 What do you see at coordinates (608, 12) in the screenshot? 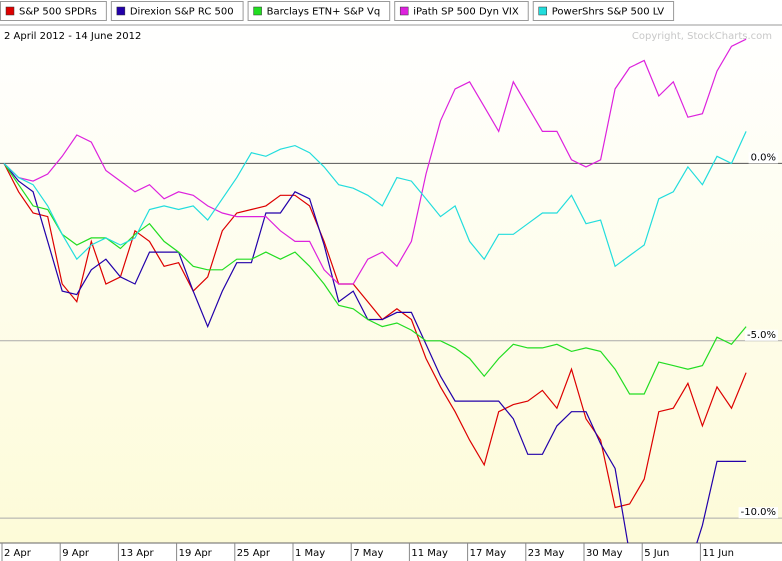
I see `legend-label: PowerShrs S&P 500 LV` at bounding box center [608, 12].